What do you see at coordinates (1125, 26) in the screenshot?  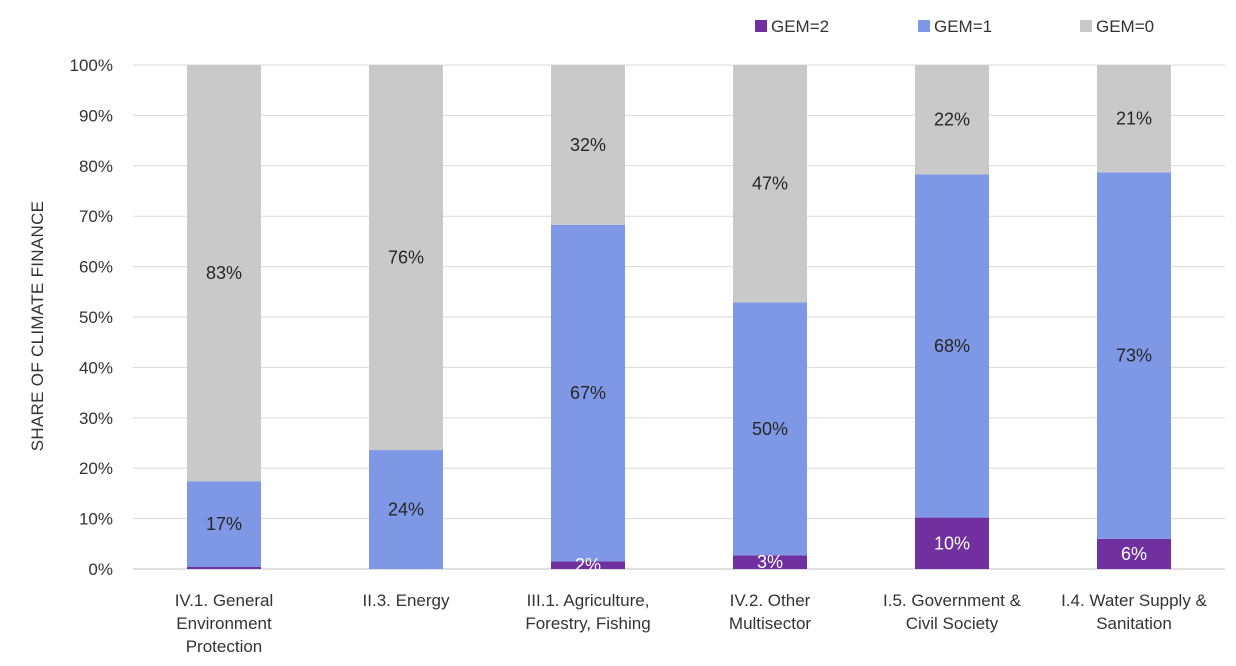 I see `legend-label: GEM=0` at bounding box center [1125, 26].